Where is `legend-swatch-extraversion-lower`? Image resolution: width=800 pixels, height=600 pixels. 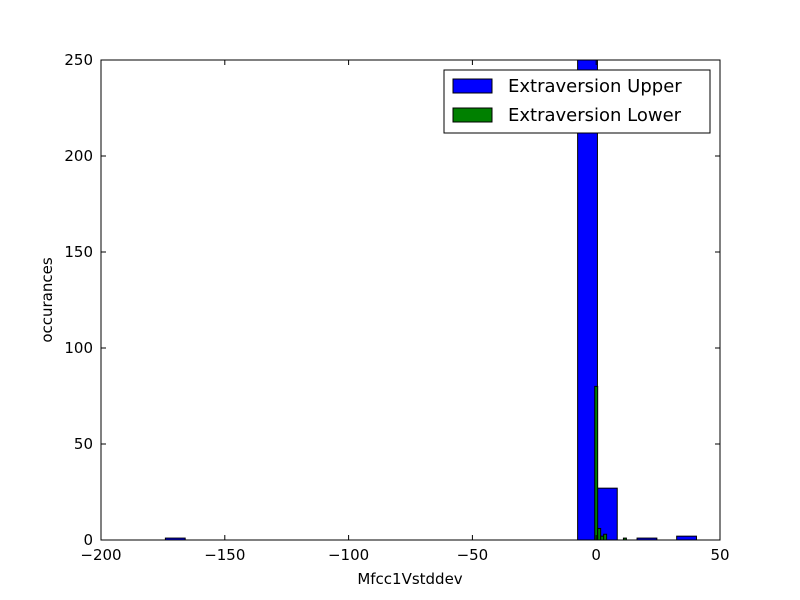 legend-swatch-extraversion-lower is located at coordinates (472, 115).